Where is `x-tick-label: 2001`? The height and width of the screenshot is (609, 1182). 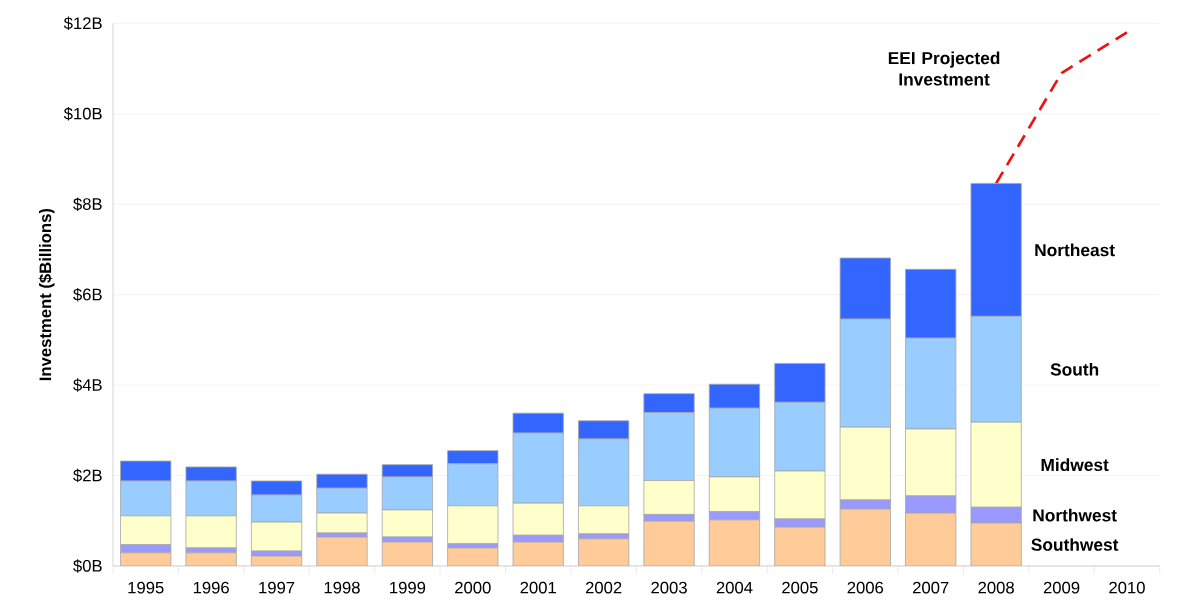 x-tick-label: 2001 is located at coordinates (538, 587).